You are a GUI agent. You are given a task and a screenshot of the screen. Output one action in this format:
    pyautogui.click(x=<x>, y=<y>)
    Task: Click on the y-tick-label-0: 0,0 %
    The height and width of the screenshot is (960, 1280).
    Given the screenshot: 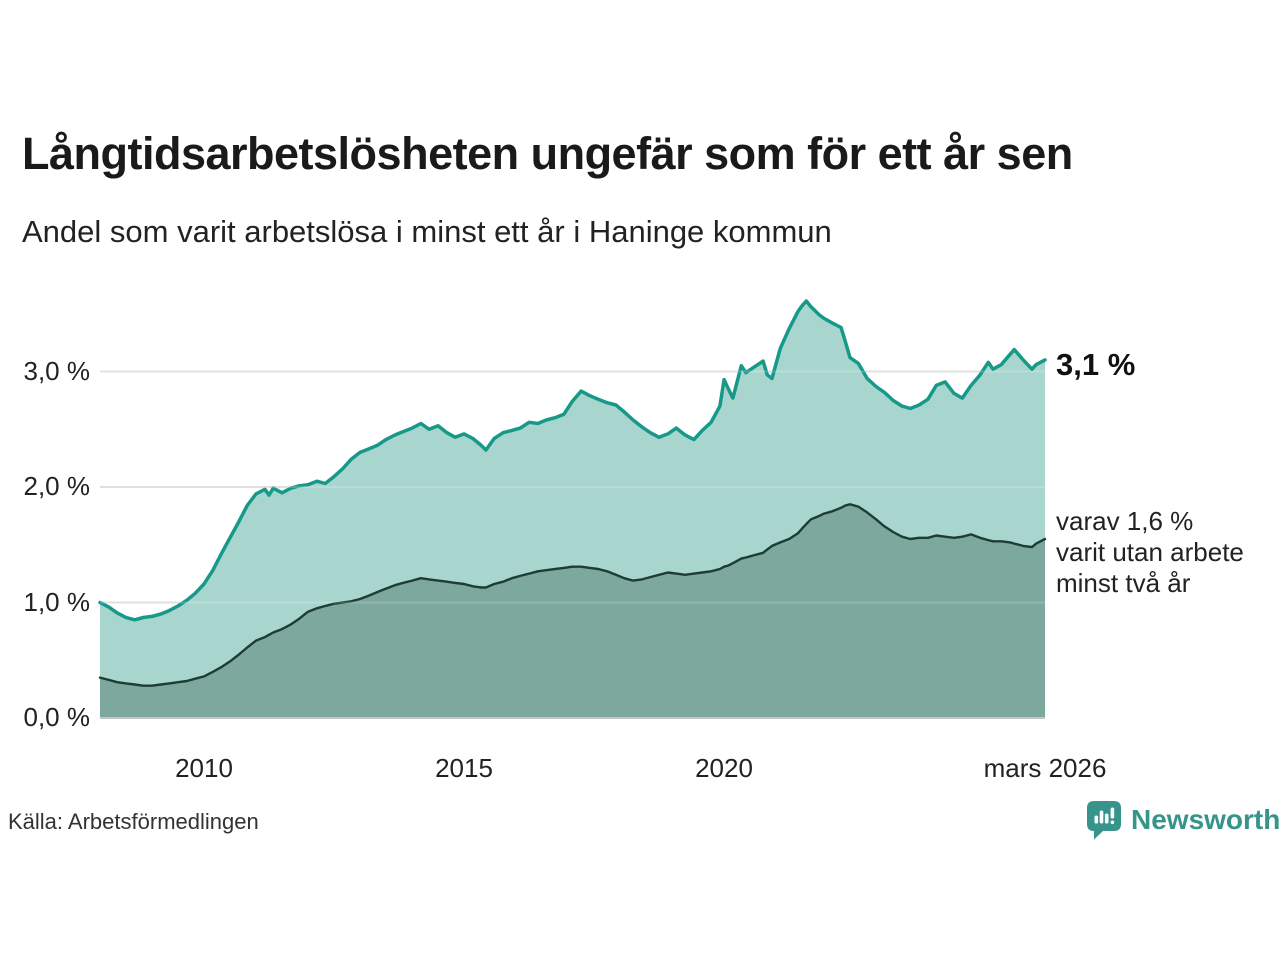 What is the action you would take?
    pyautogui.click(x=57, y=717)
    